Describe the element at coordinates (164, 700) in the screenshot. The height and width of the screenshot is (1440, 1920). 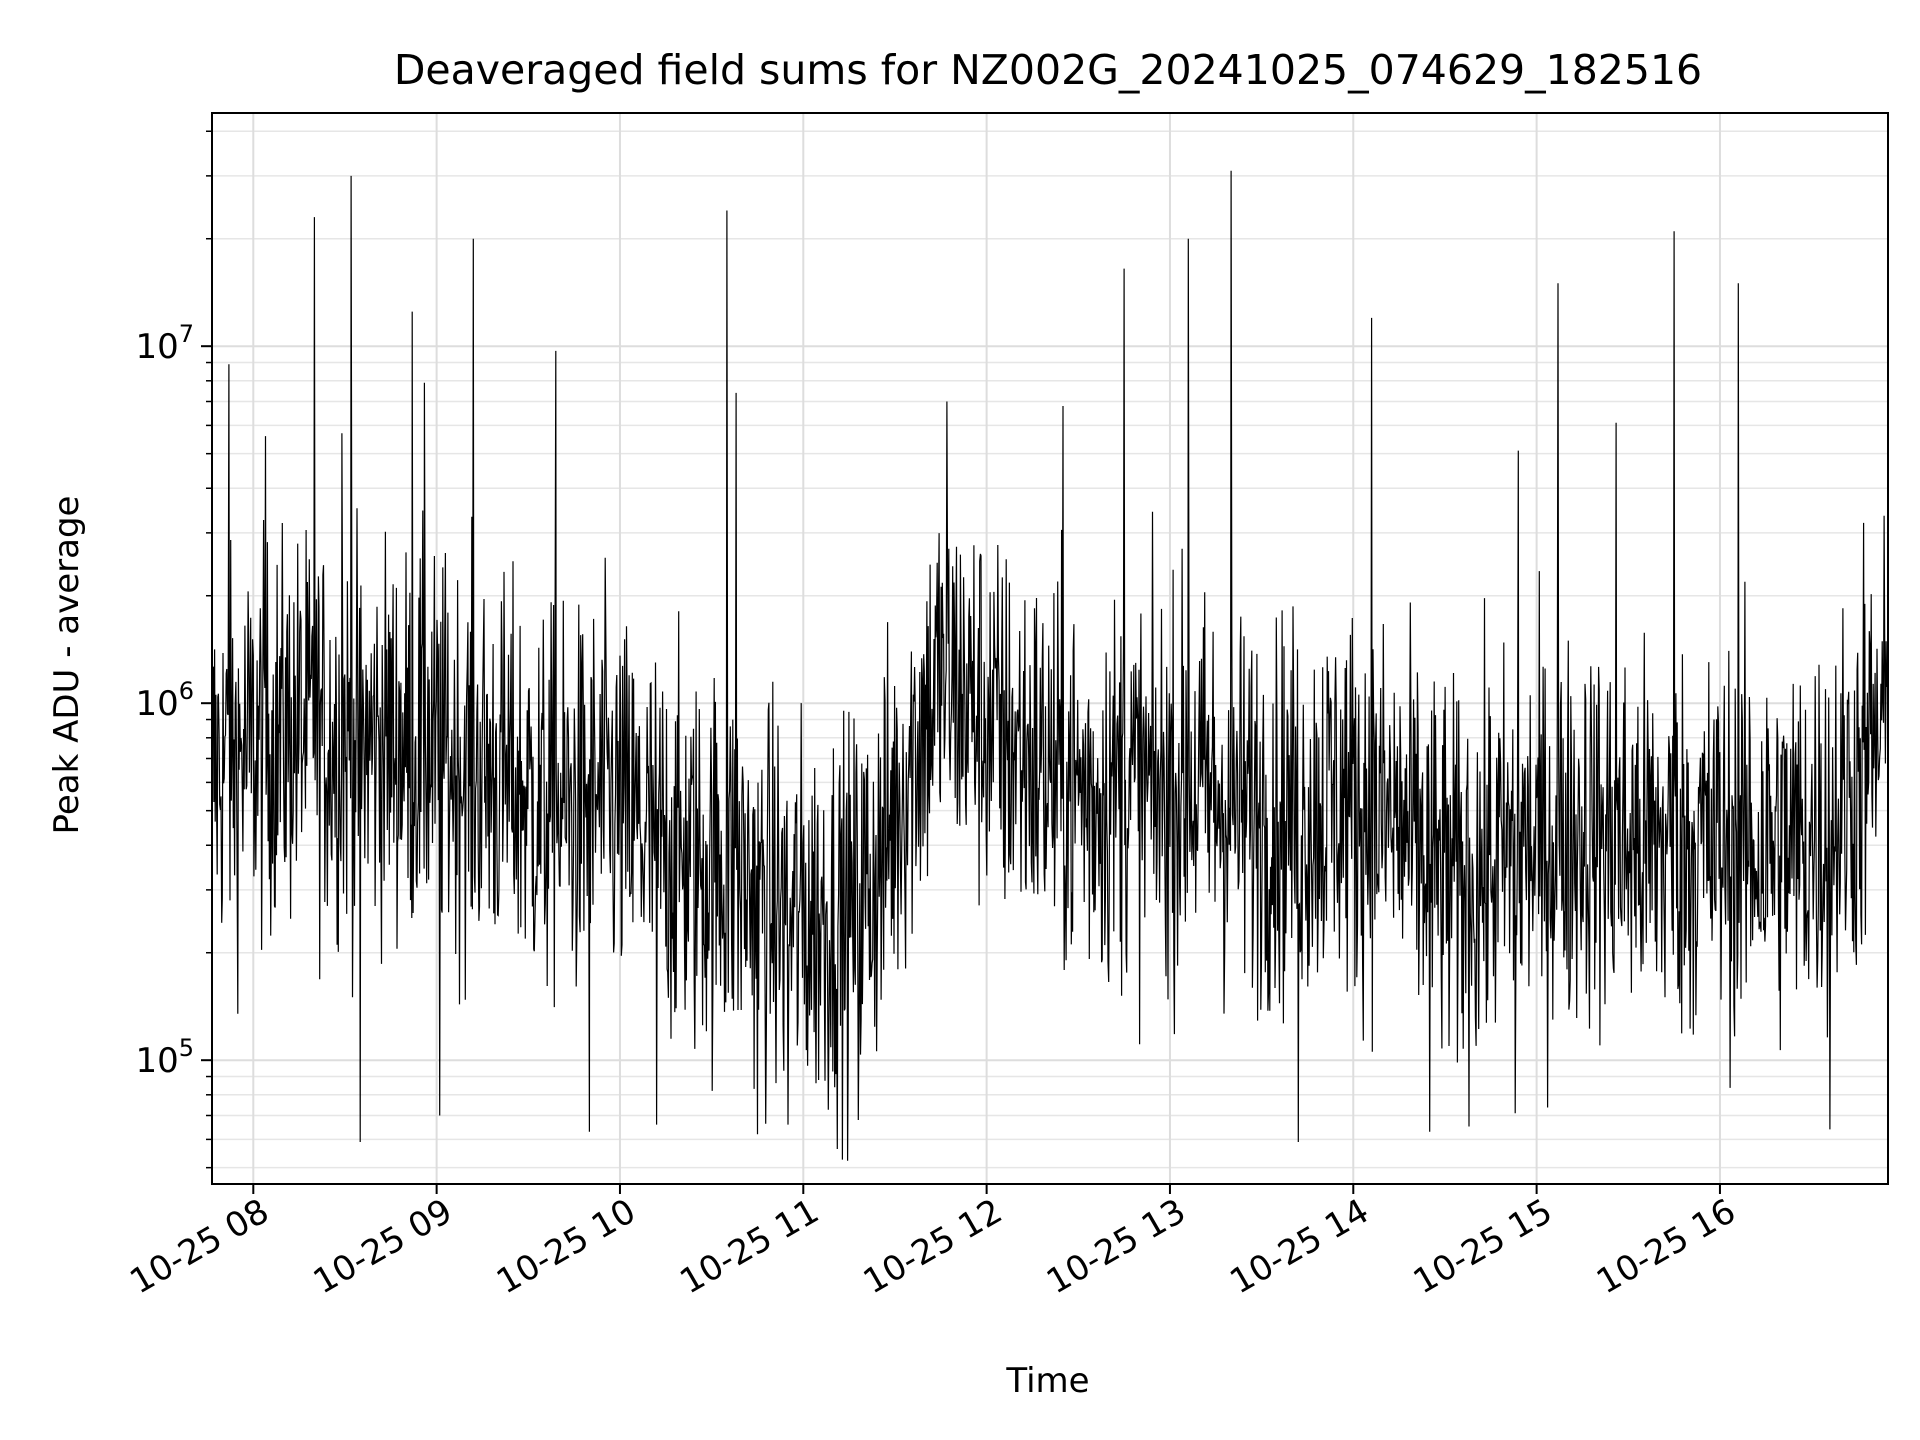
I see `y-tick-label: 10⁶` at that location.